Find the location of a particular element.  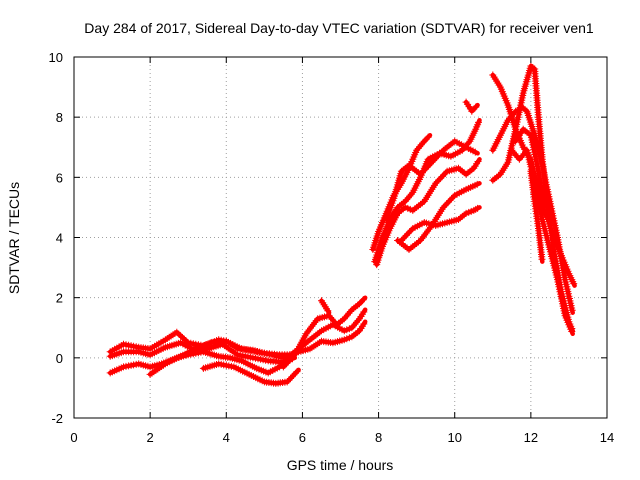

y-tick-label: 2 is located at coordinates (59, 298).